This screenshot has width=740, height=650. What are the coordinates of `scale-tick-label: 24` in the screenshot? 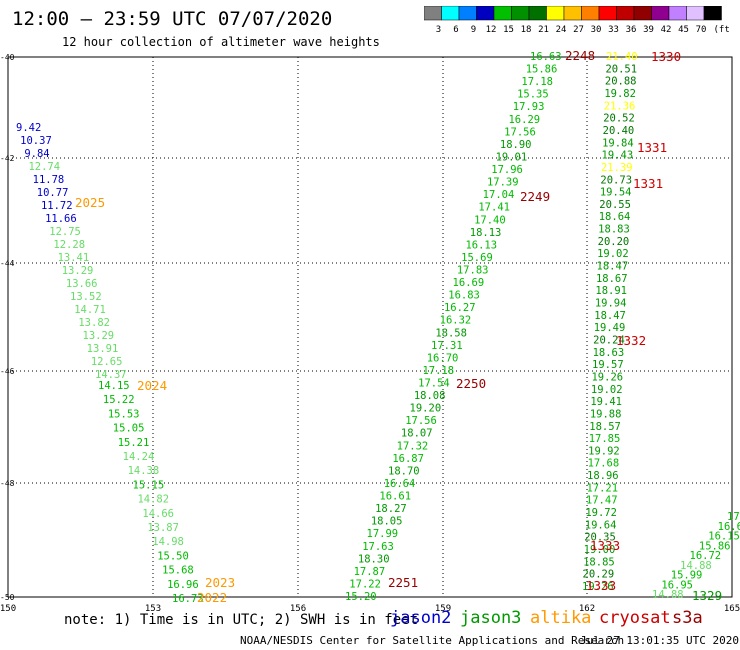 It's located at (561, 30).